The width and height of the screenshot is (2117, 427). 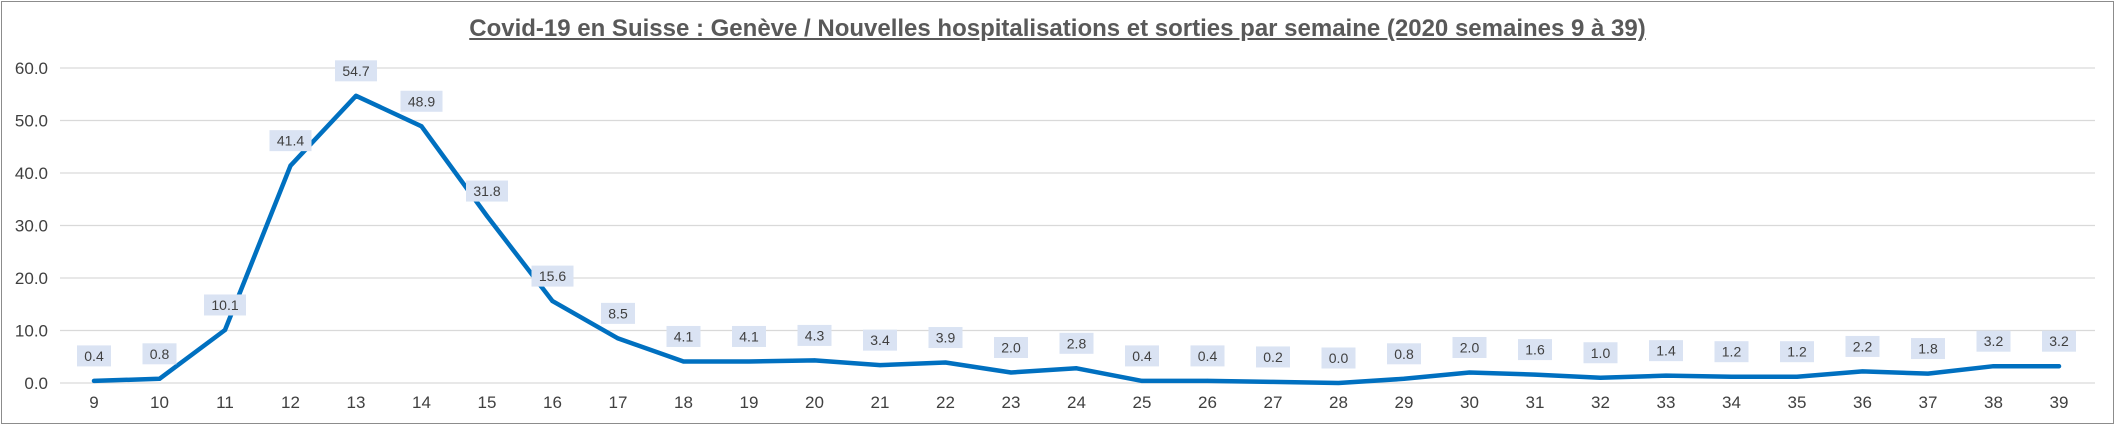 I want to click on data-label: 4.1, so click(x=749, y=336).